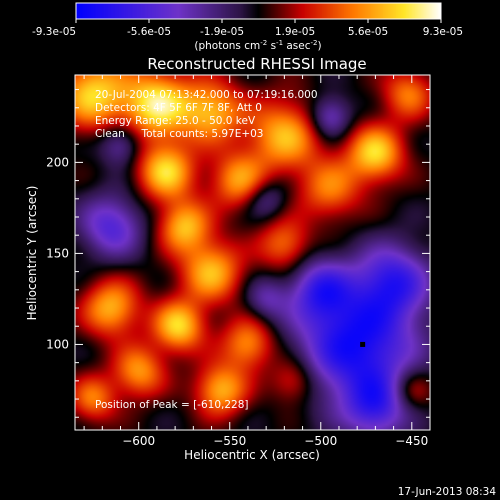  Describe the element at coordinates (149, 32) in the screenshot. I see `colorbar-tick-label: -5.6e-05` at that location.